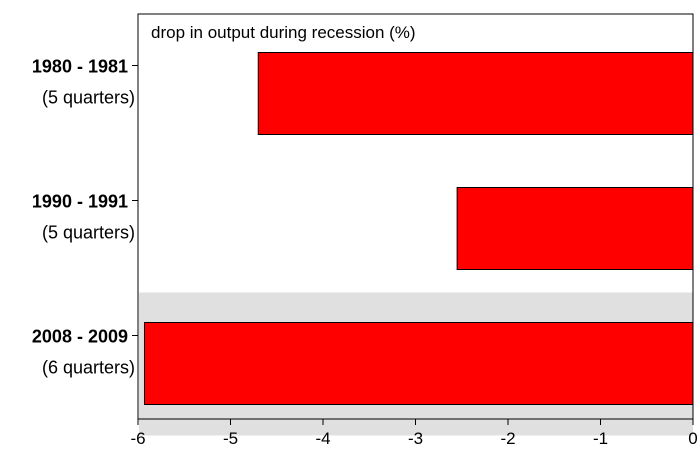  What do you see at coordinates (507, 438) in the screenshot?
I see `x-tick-label: -2` at bounding box center [507, 438].